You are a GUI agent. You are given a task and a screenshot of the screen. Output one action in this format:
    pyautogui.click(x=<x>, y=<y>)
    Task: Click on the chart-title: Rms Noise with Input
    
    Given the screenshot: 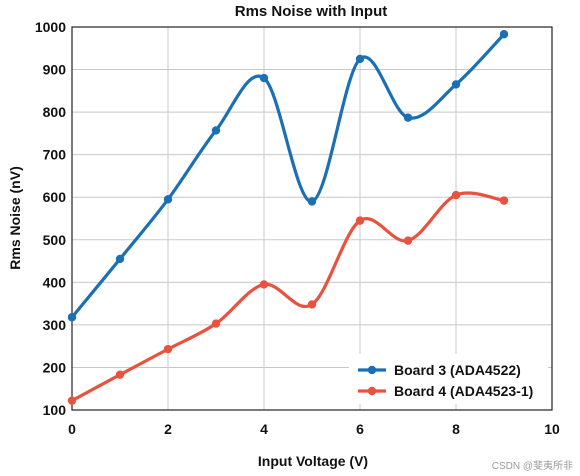 What is the action you would take?
    pyautogui.click(x=311, y=11)
    